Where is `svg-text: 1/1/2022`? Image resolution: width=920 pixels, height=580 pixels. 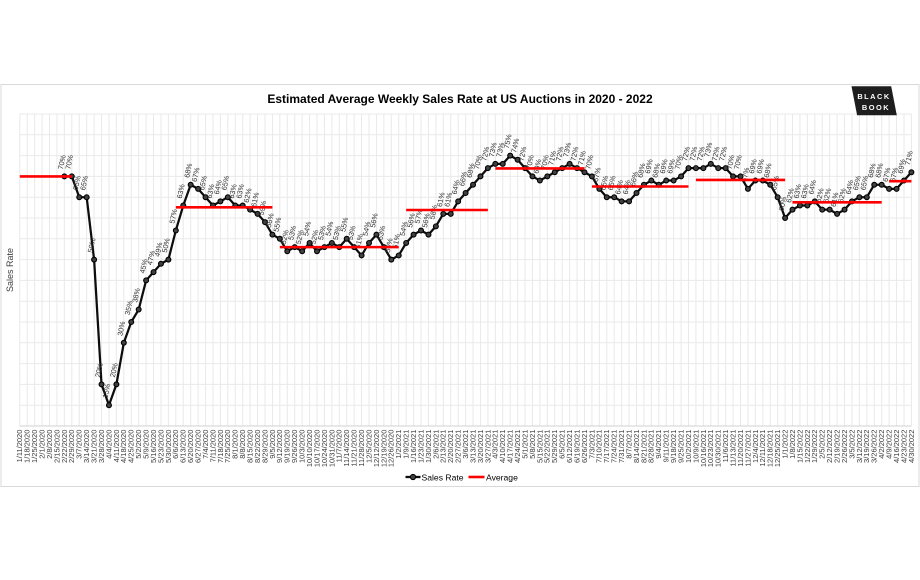
svg-text: 1/1/2022 is located at coordinates (784, 444).